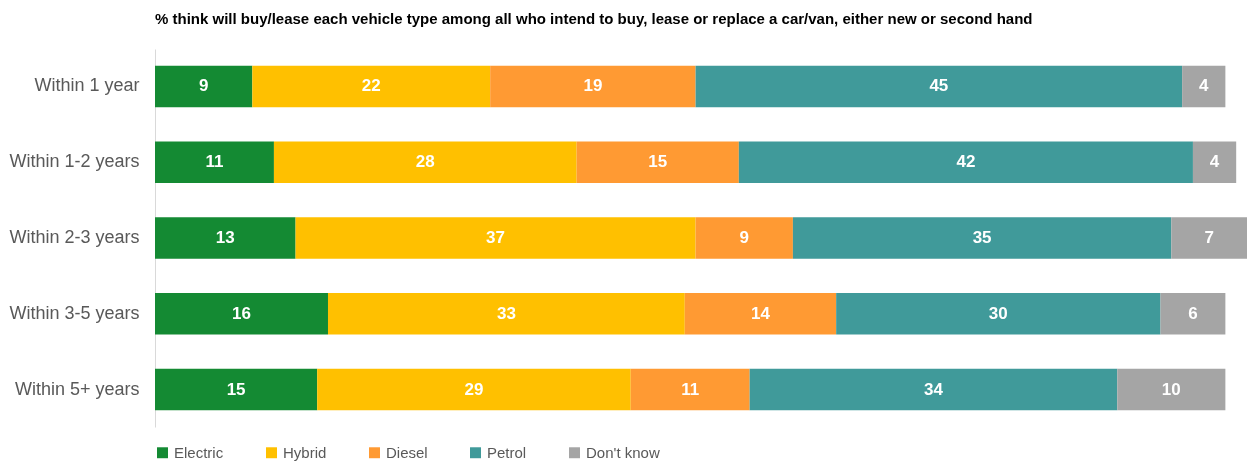  I want to click on y-tick-label: Within 1 year, so click(87, 85).